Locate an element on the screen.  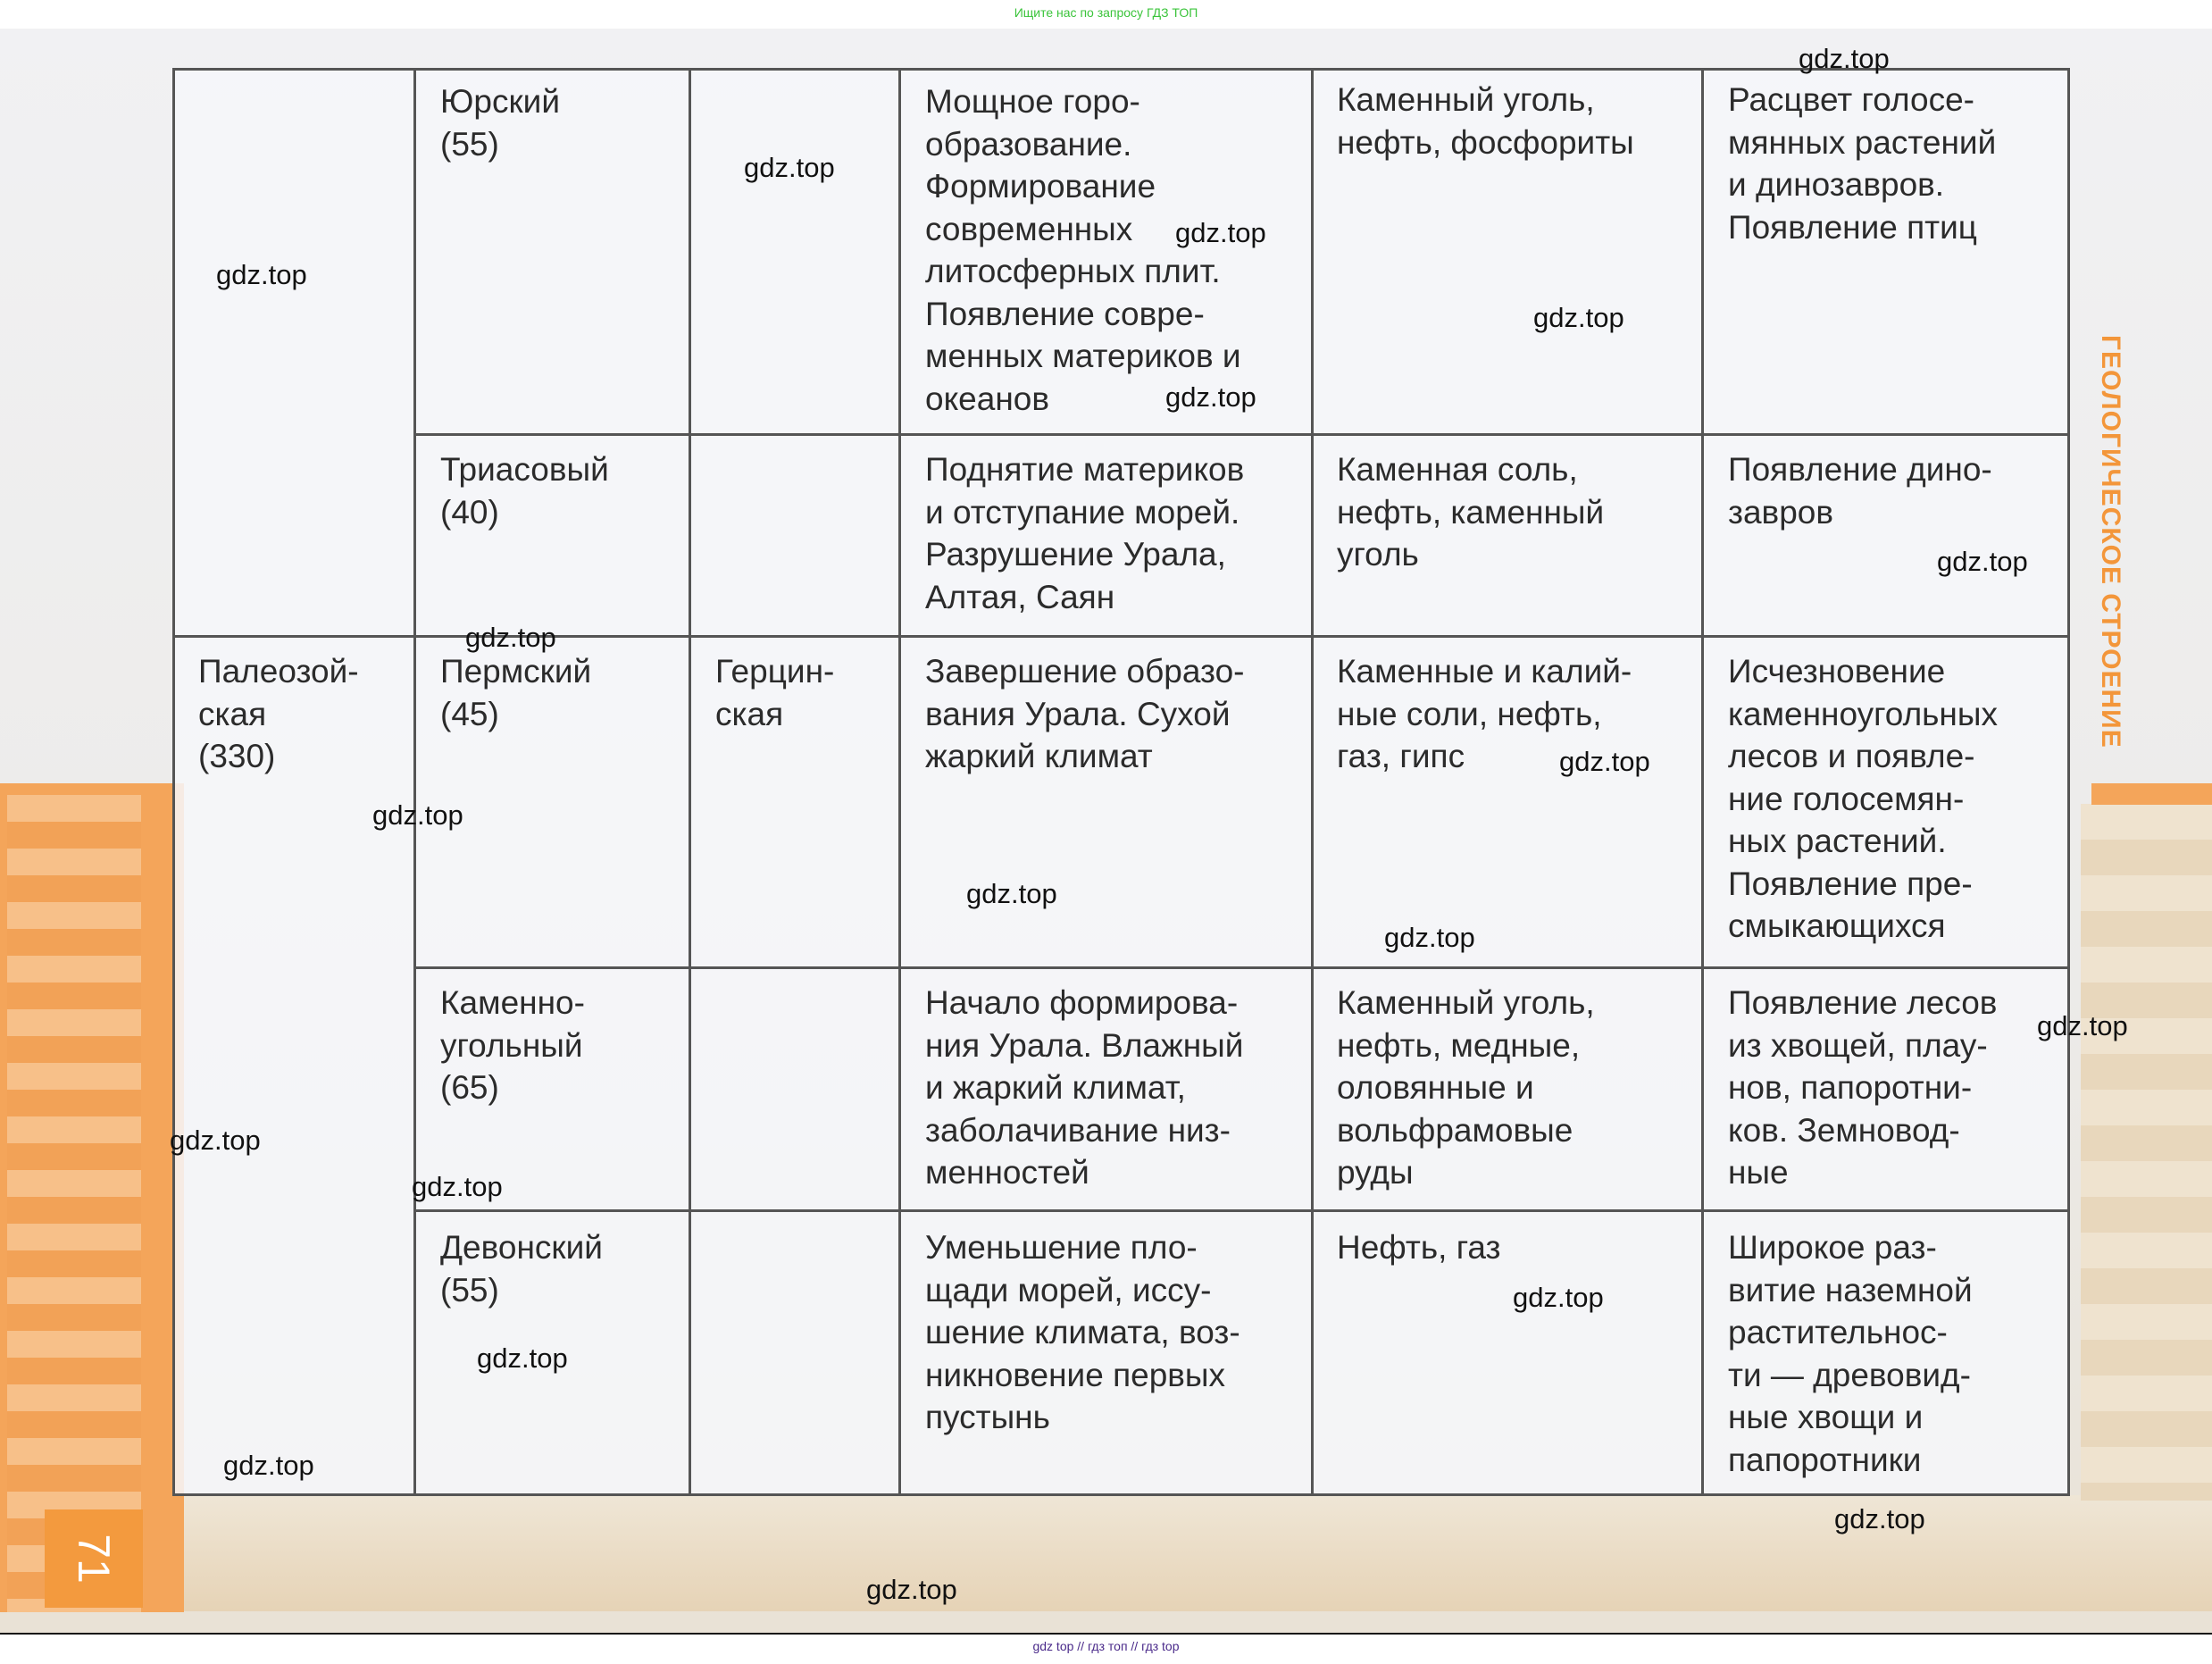
period-cell: Девонский (55) is located at coordinates (521, 1269).